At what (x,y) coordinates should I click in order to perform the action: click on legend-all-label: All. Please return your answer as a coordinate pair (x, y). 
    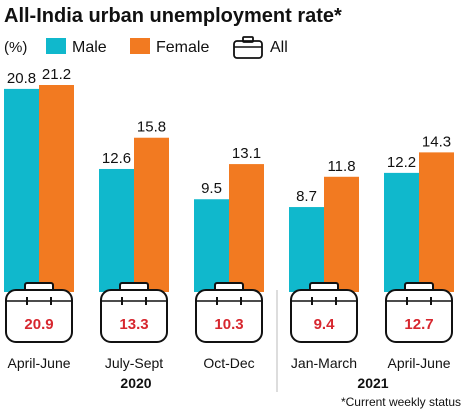
    Looking at the image, I should click on (279, 47).